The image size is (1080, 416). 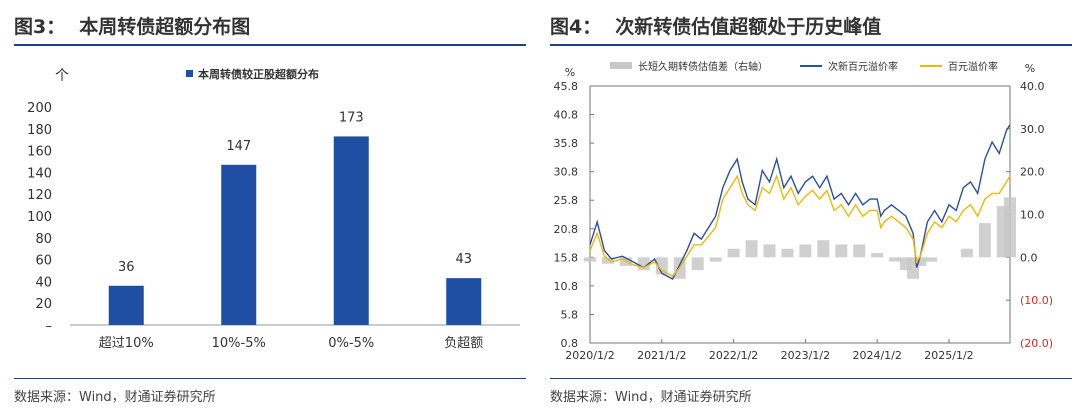 I want to click on legend-spread-label: 长短久期转债估值差（右轴）, so click(x=703, y=66).